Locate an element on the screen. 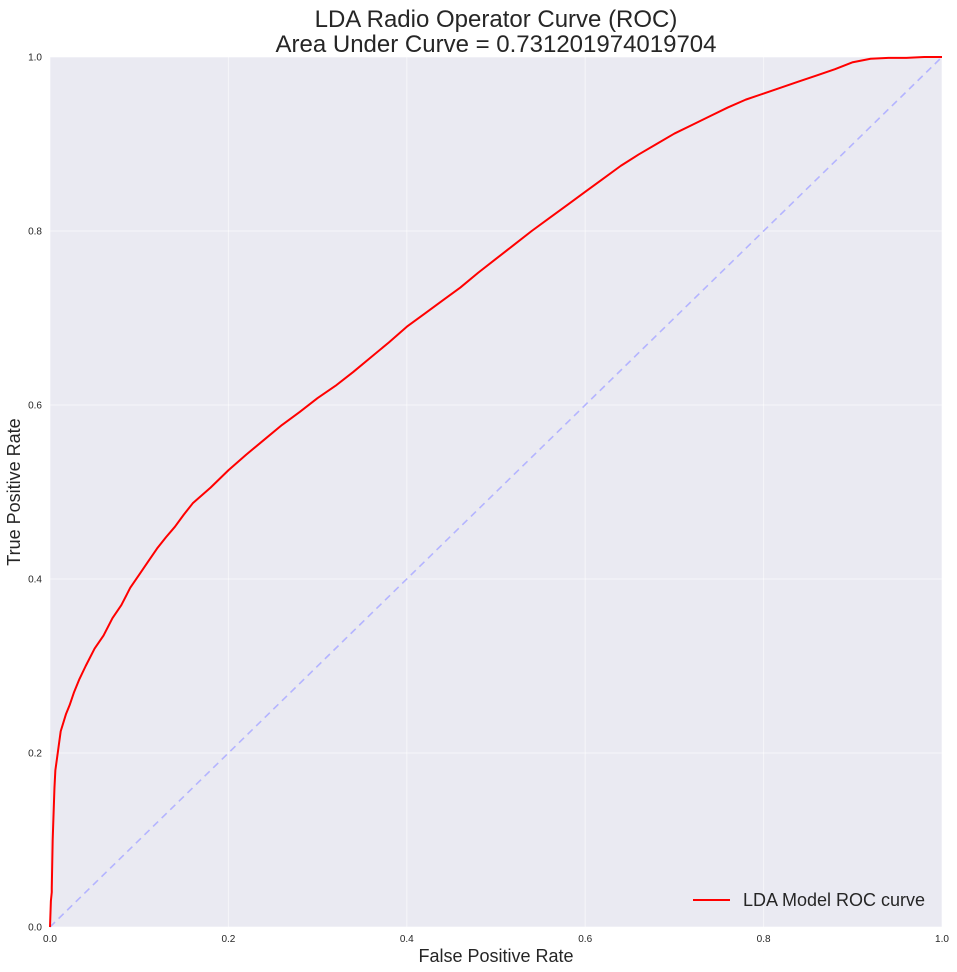 The height and width of the screenshot is (972, 957). x-tick-label: 0.6 is located at coordinates (585, 939).